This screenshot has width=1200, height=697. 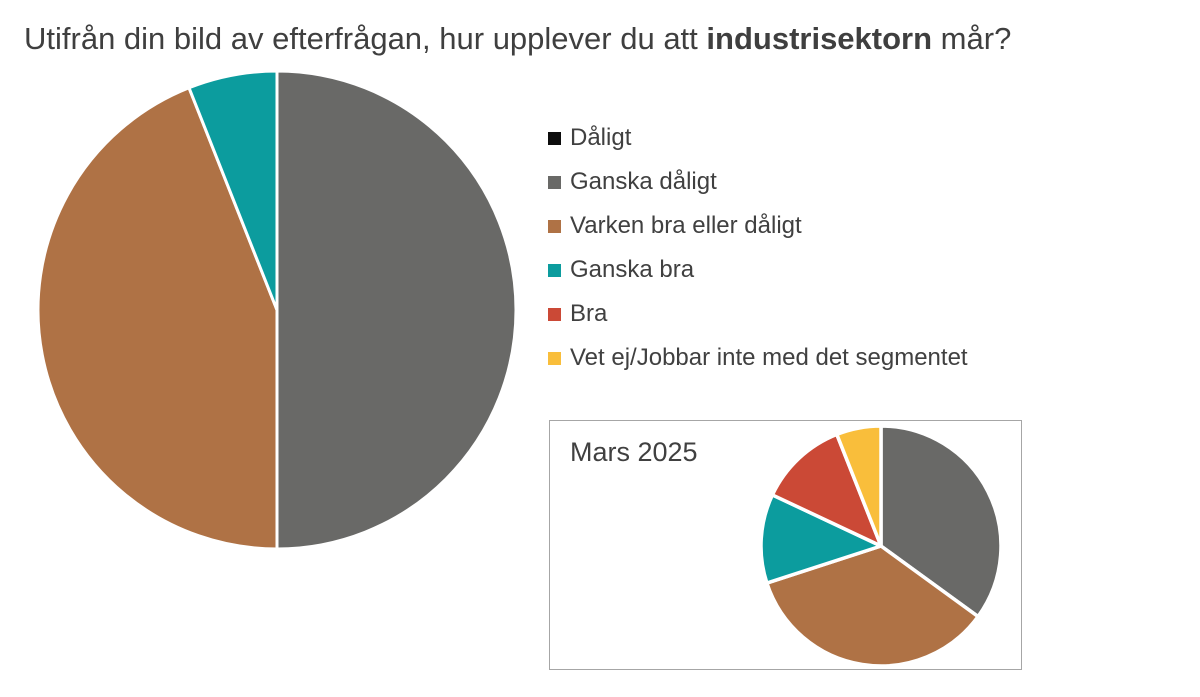 What do you see at coordinates (554, 182) in the screenshot?
I see `legend-swatch-ganska-daligt` at bounding box center [554, 182].